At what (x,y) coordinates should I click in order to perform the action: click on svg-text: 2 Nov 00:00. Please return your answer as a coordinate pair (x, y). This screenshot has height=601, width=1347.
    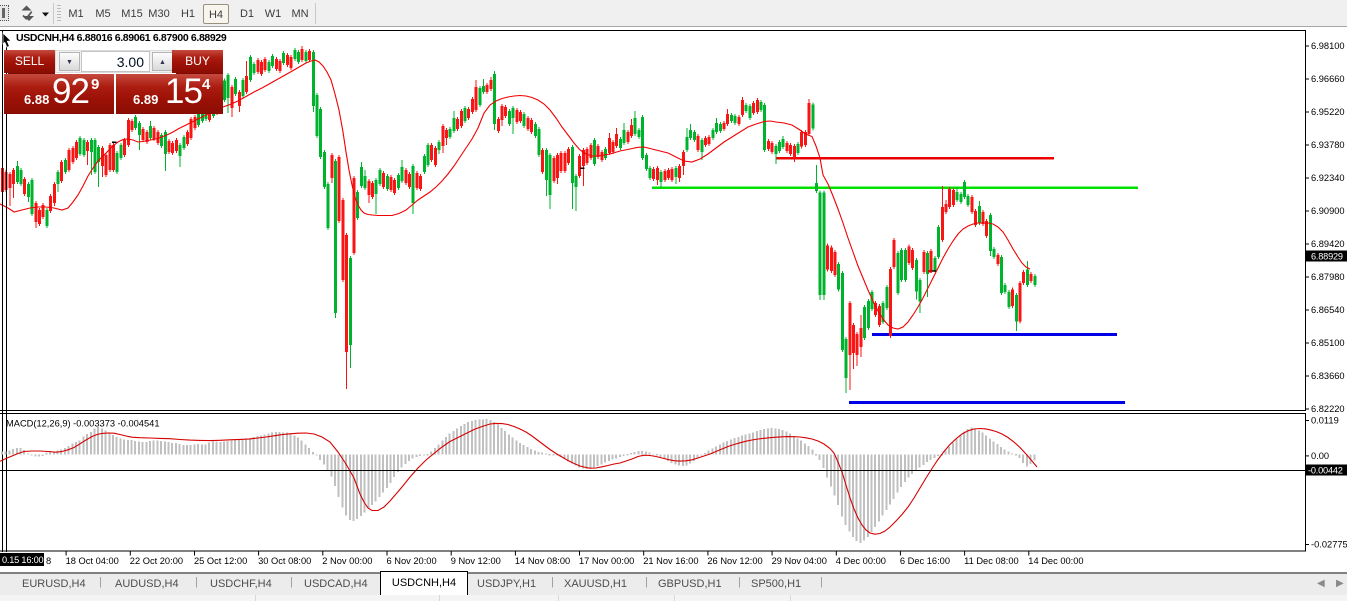
    Looking at the image, I should click on (347, 561).